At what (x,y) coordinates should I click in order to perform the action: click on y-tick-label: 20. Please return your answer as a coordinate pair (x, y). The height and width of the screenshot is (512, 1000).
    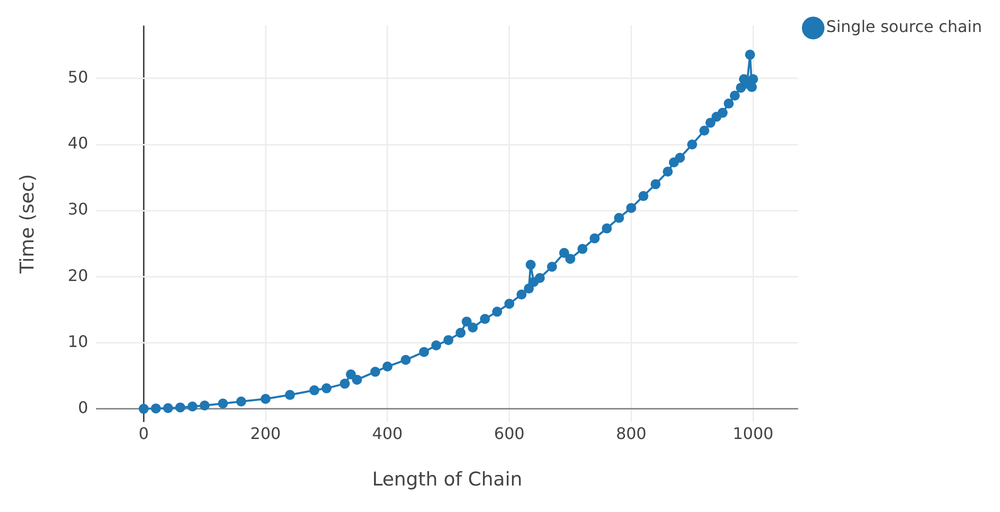
    Looking at the image, I should click on (78, 275).